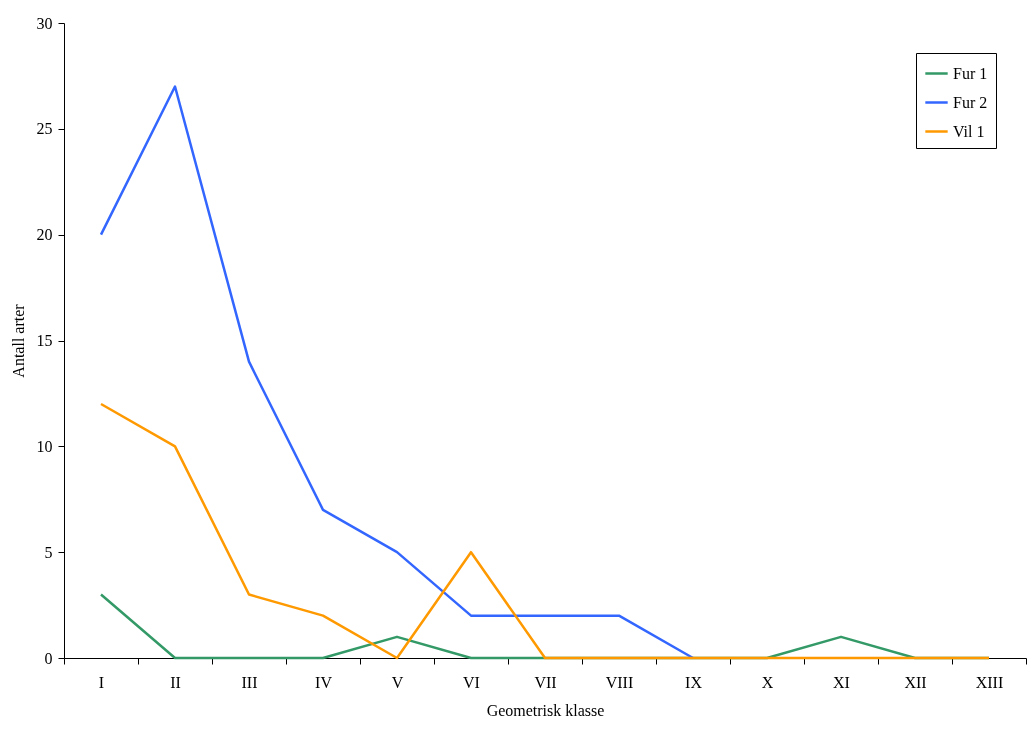  I want to click on y-tick-label: 25, so click(44, 129).